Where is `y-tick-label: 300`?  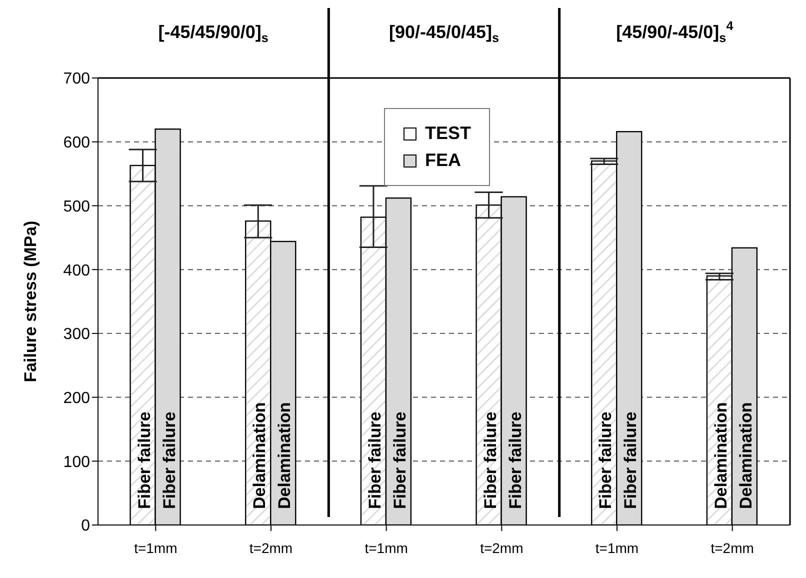 y-tick-label: 300 is located at coordinates (76, 335).